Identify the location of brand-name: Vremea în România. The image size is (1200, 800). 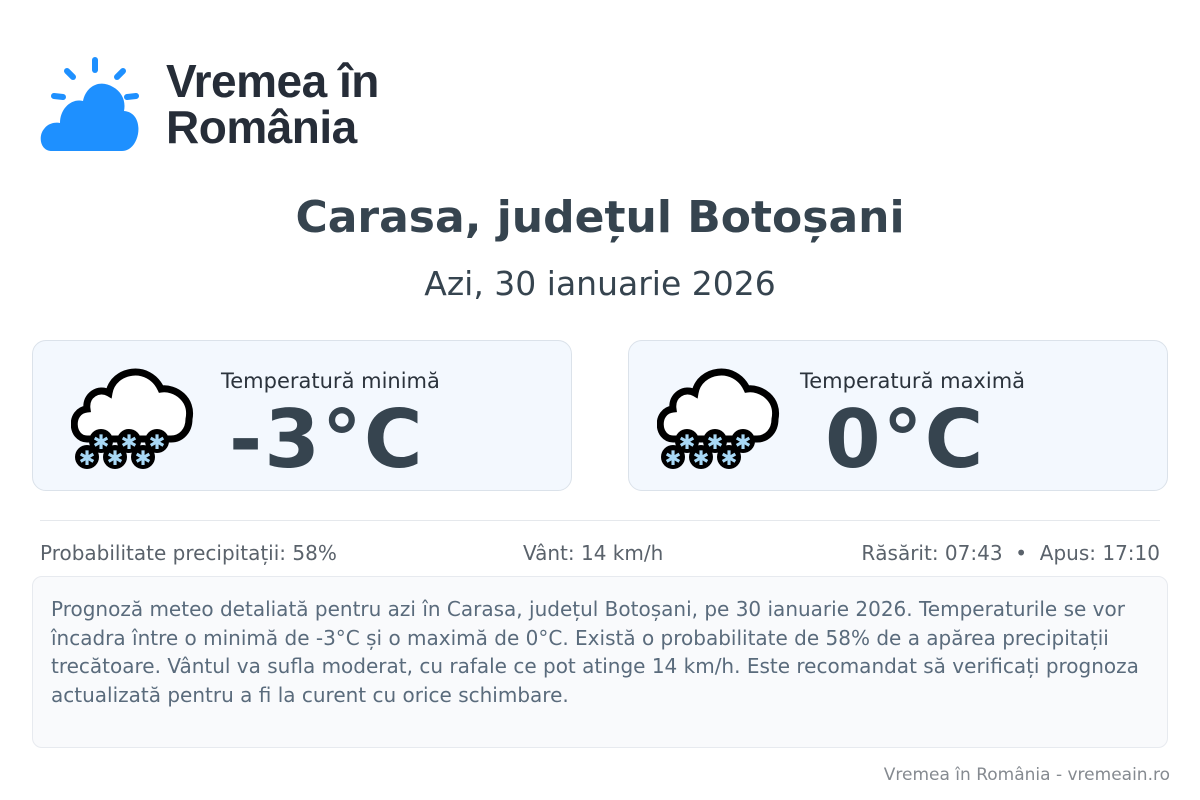
(272, 104).